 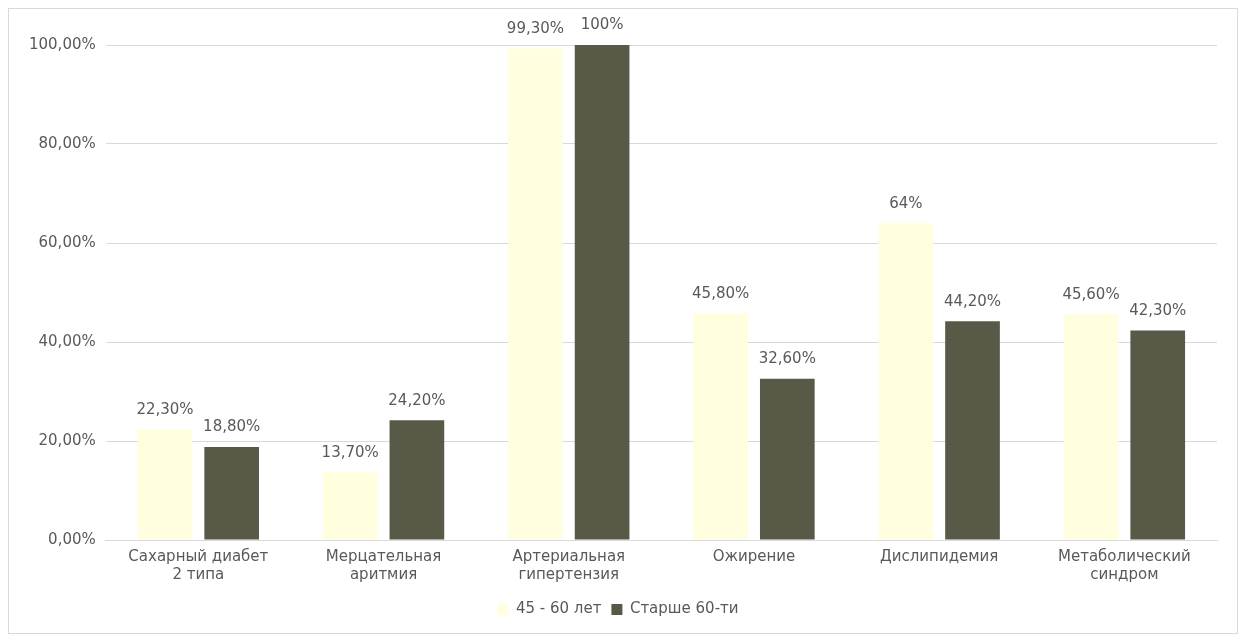 I want to click on x-tick-label: Ожирение, so click(x=754, y=555).